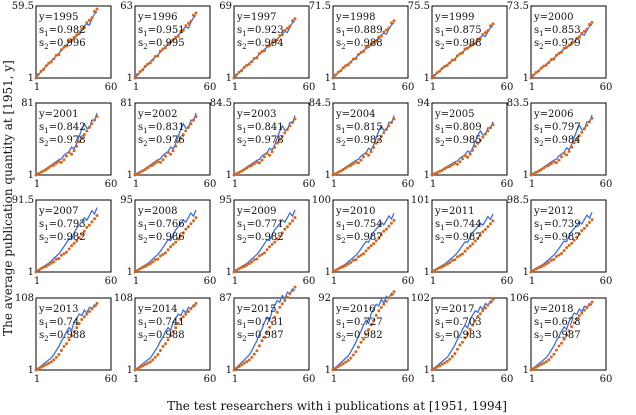 The height and width of the screenshot is (415, 636). Describe the element at coordinates (321, 200) in the screenshot. I see `y-tick-label-max: 100` at that location.